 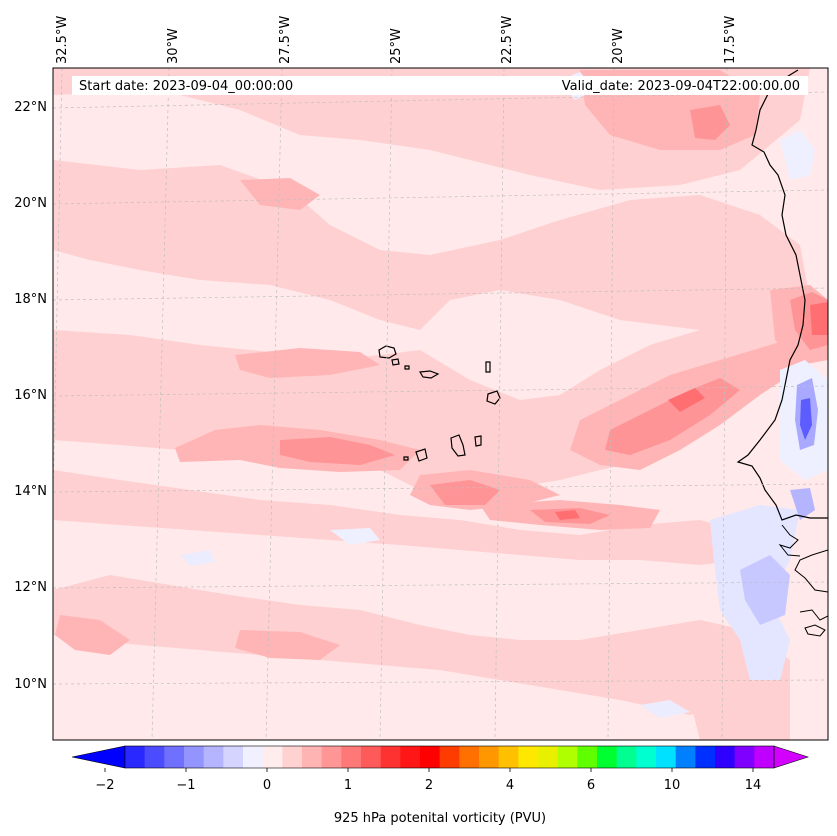 What do you see at coordinates (753, 785) in the screenshot?
I see `colorbar-tick-label: 14` at bounding box center [753, 785].